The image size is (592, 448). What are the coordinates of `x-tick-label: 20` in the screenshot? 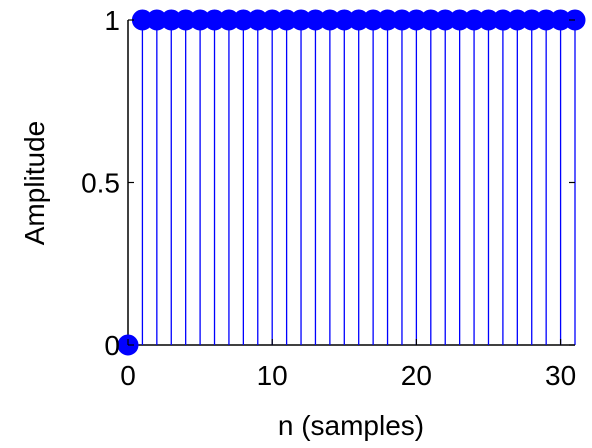 It's located at (416, 375).